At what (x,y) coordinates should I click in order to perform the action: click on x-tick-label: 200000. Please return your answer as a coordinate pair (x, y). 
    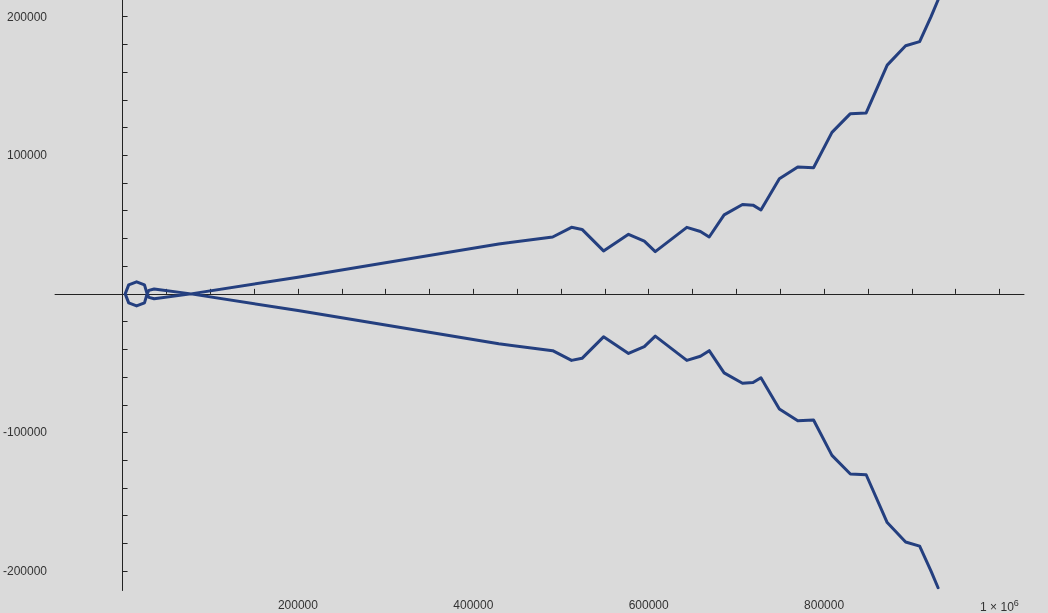
    Looking at the image, I should click on (298, 604).